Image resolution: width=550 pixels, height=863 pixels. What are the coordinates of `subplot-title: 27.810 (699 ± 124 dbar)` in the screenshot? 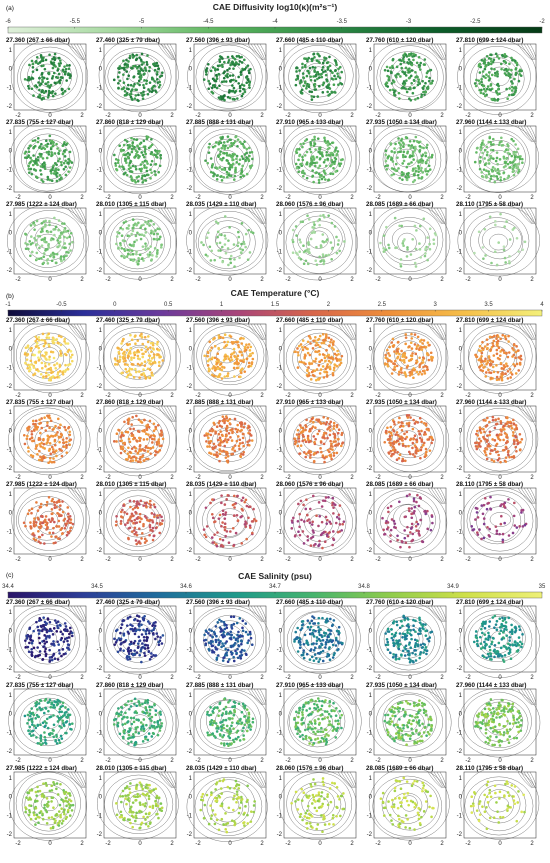 It's located at (489, 40).